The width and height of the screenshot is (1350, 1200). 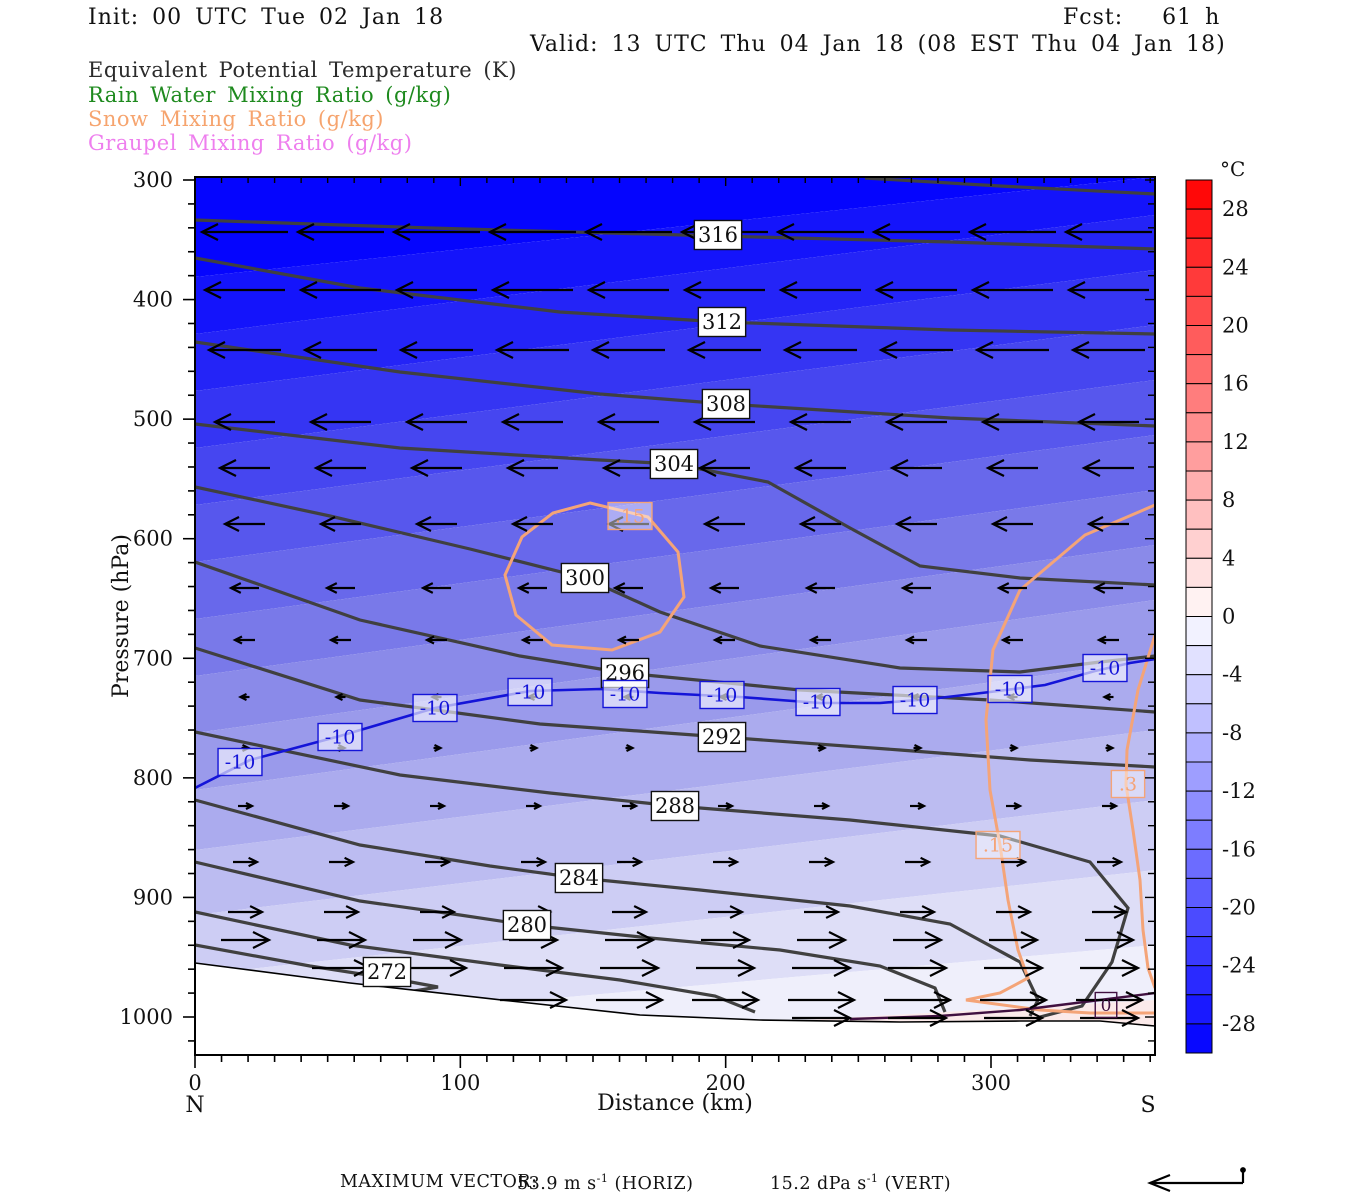 I want to click on theta-e-label-272: 272, so click(x=387, y=972).